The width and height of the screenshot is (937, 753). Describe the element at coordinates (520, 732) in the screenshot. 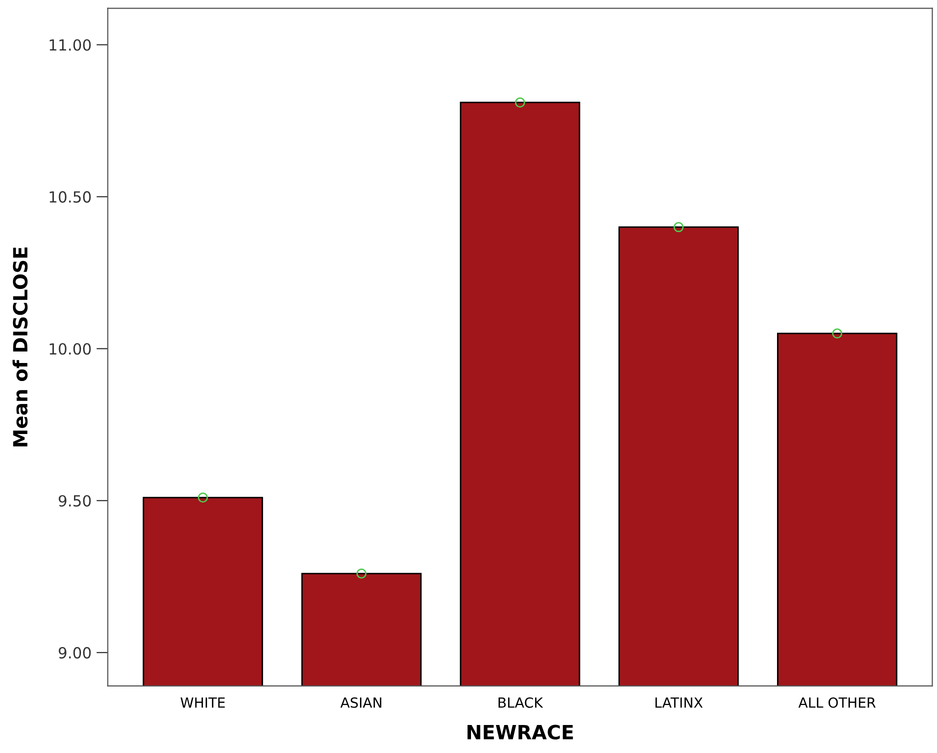

I see `x-axis-title: NEWRACE` at that location.